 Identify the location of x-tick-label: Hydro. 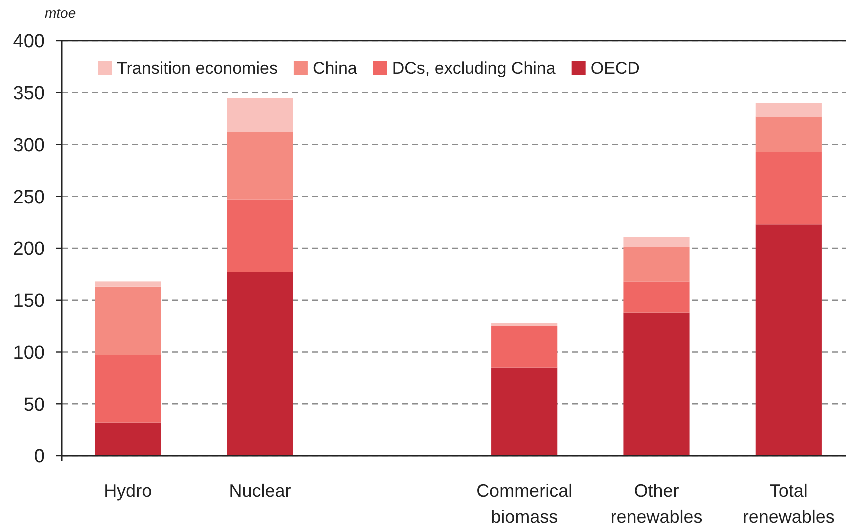
(128, 491).